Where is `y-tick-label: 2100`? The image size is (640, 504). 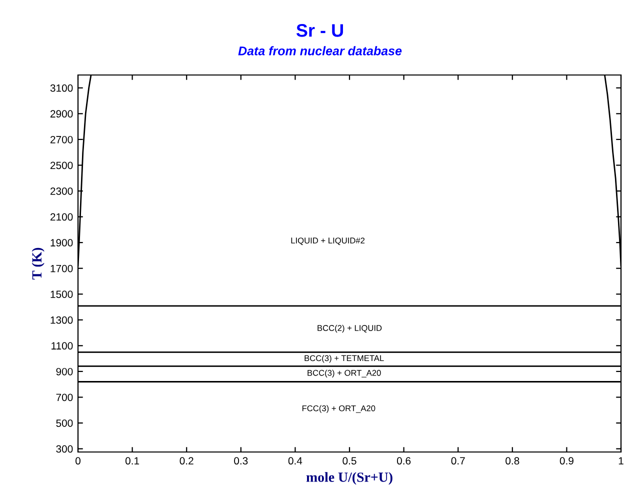 y-tick-label: 2100 is located at coordinates (61, 217).